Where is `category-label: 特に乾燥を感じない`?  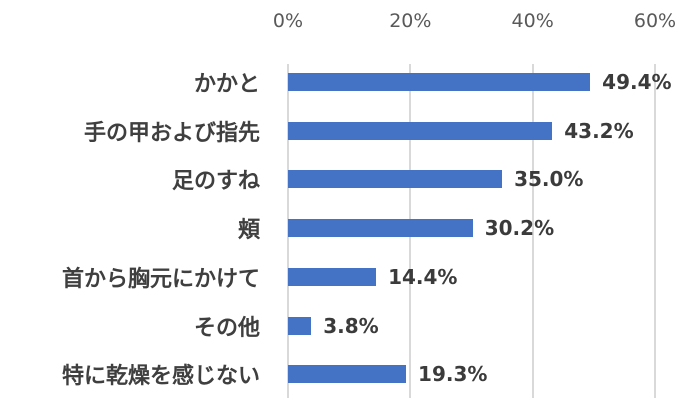 category-label: 特に乾燥を感じない is located at coordinates (160, 377).